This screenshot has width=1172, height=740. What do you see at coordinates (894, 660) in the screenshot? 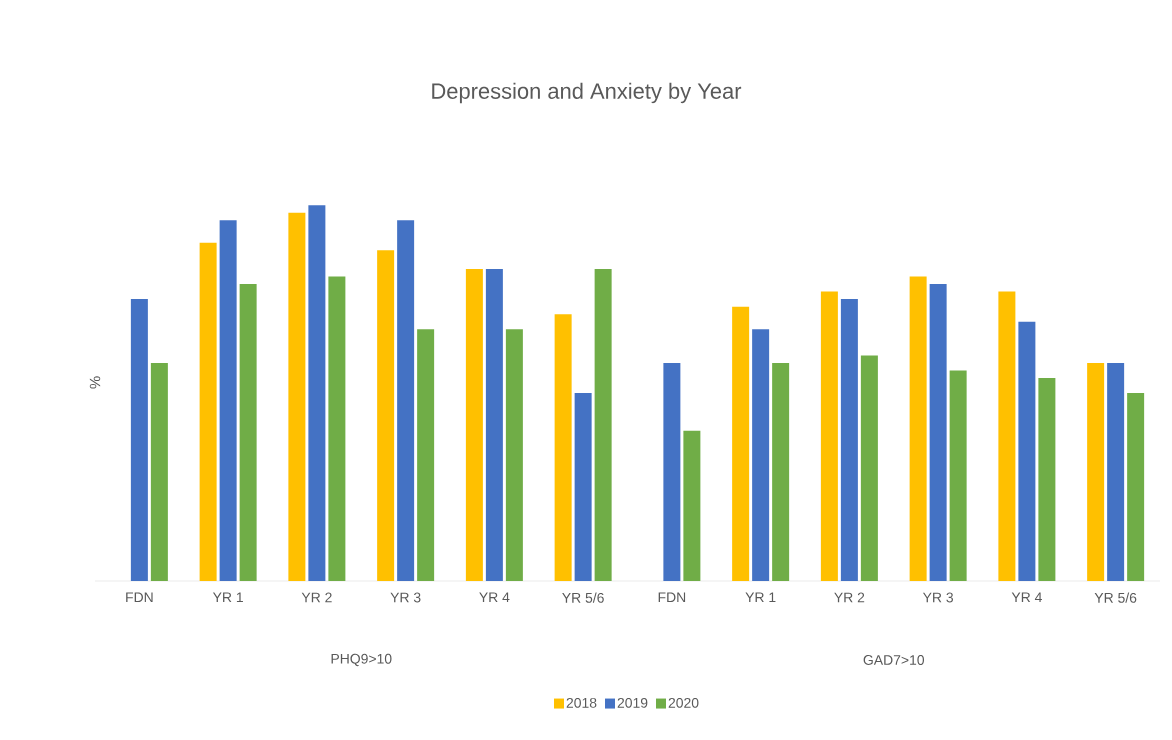
I see `text: GAD7>10` at bounding box center [894, 660].